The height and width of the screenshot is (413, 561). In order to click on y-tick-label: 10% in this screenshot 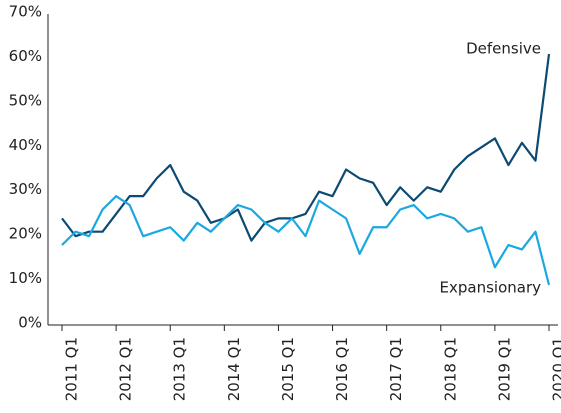, I will do `click(25, 278)`.